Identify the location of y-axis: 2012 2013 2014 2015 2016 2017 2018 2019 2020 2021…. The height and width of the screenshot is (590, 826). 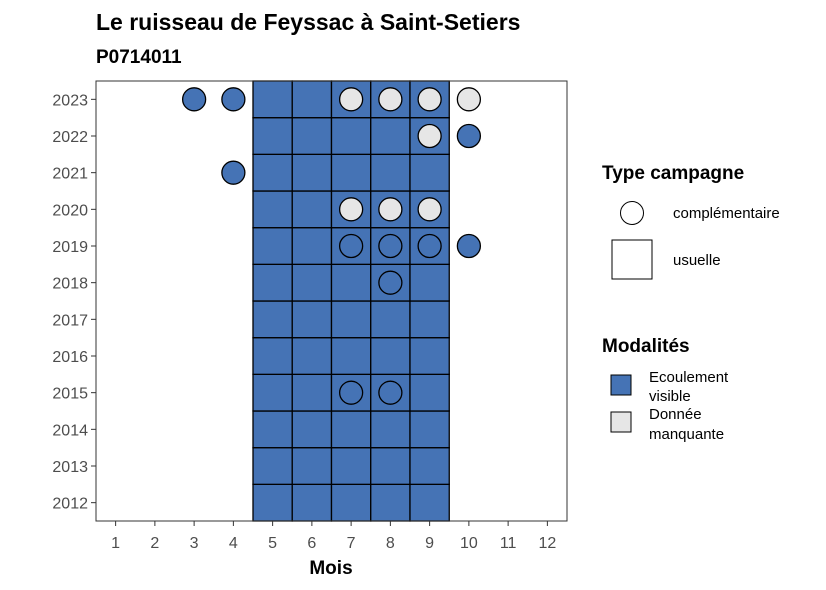
(74, 302).